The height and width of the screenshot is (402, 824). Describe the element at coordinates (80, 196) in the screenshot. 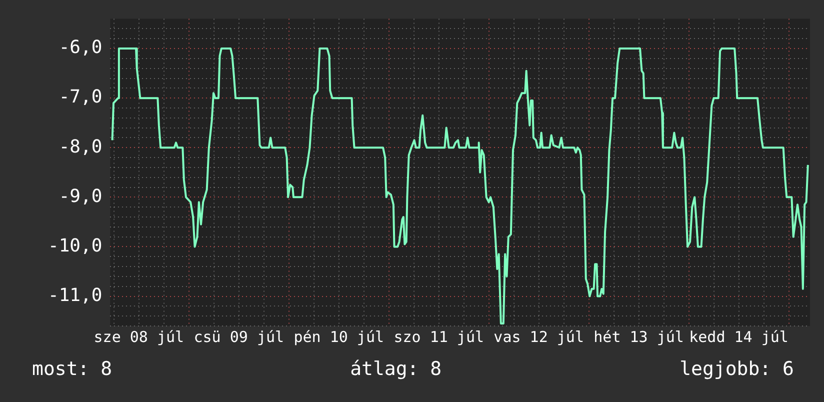

I see `y-tick-label: -9,0` at that location.